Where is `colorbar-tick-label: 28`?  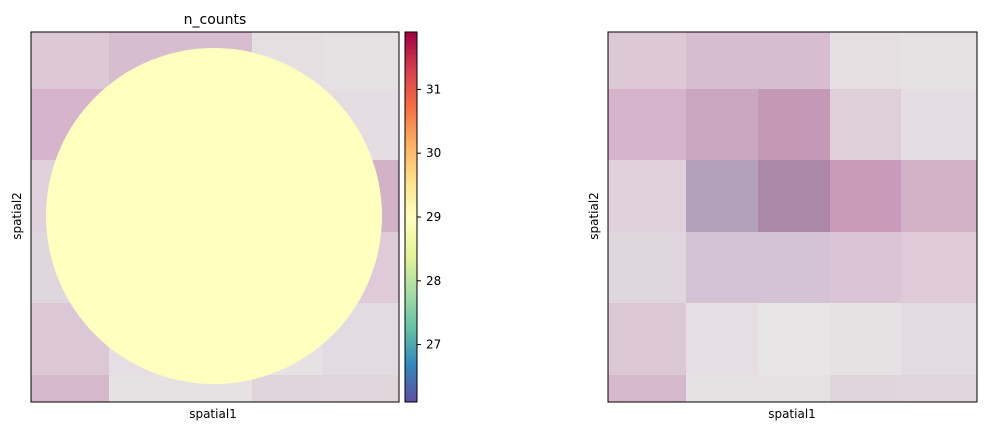
colorbar-tick-label: 28 is located at coordinates (433, 281).